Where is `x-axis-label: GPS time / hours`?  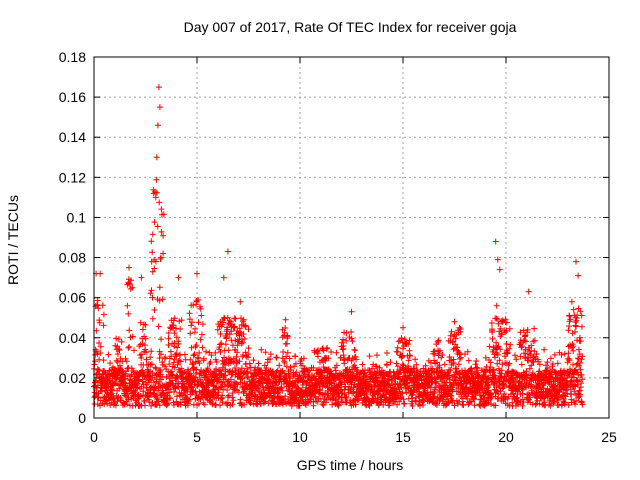 x-axis-label: GPS time / hours is located at coordinates (350, 465).